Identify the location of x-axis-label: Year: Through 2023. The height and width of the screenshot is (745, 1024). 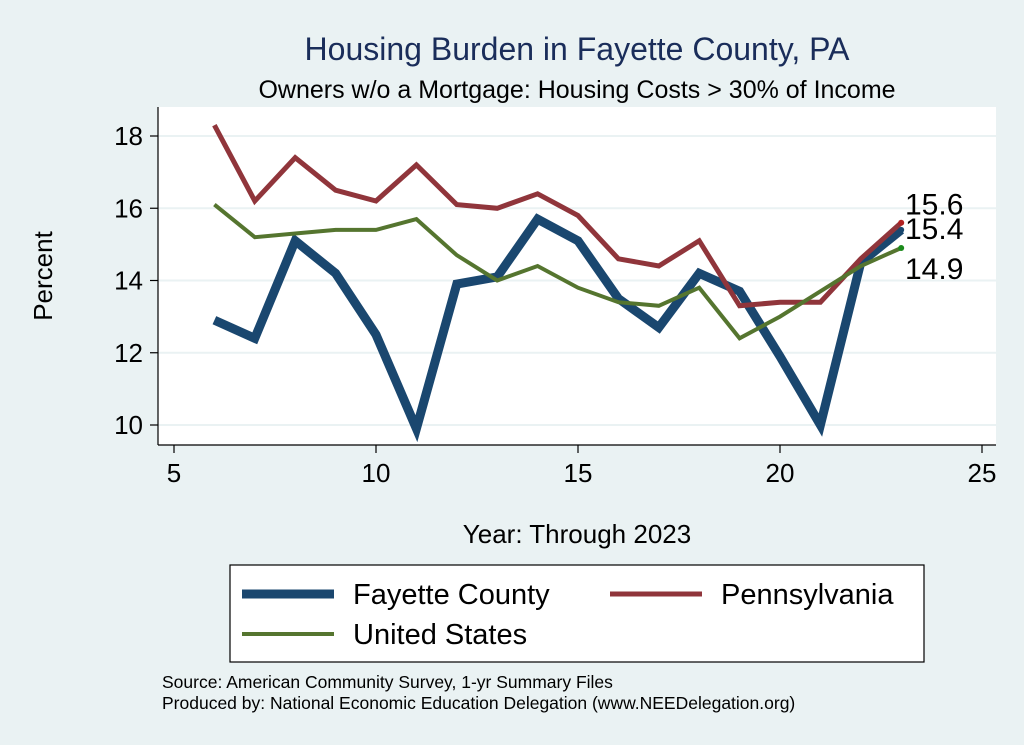
(577, 534).